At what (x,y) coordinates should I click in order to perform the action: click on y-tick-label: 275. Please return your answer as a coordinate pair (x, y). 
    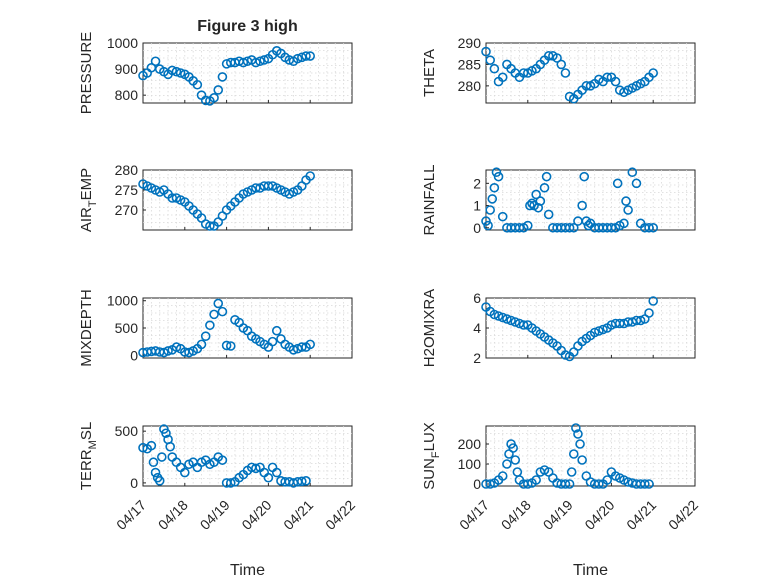
    Looking at the image, I should click on (127, 190).